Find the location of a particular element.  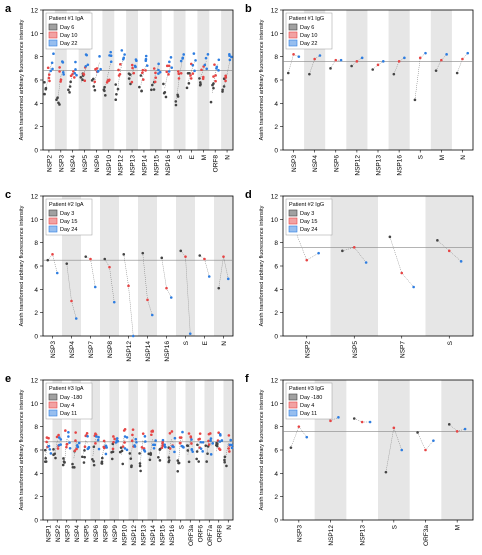

x-tick-label: NSP16 is located at coordinates (167, 351).